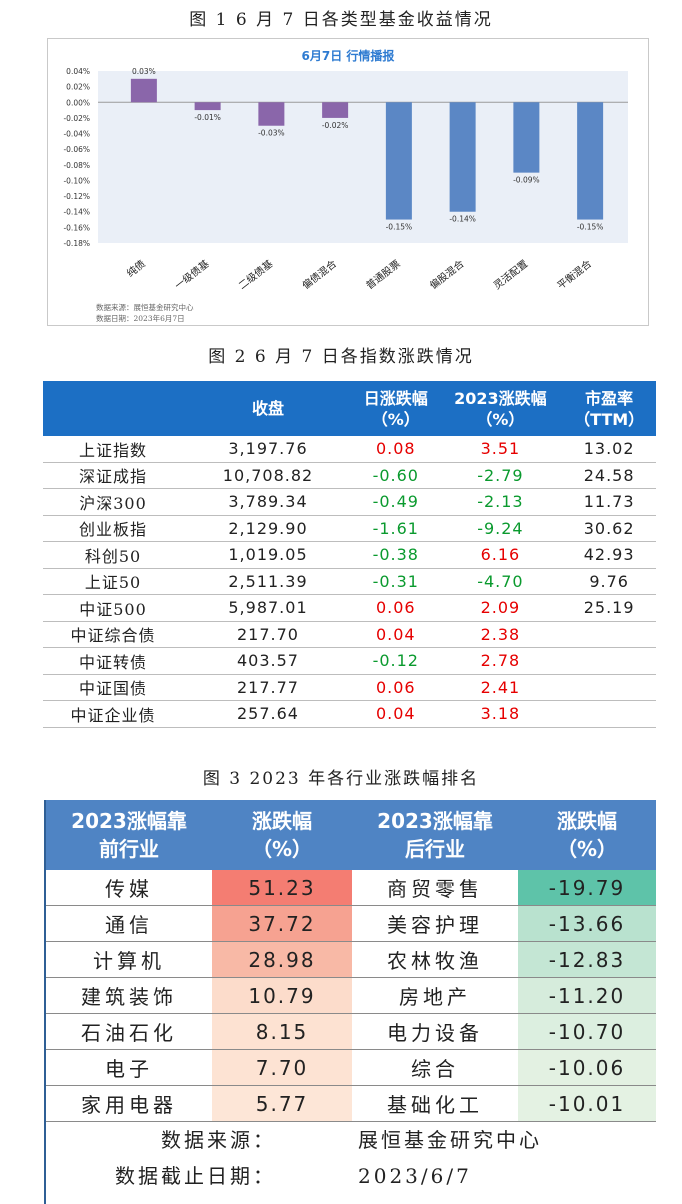 Image resolution: width=682 pixels, height=1204 pixels. What do you see at coordinates (574, 274) in the screenshot?
I see `x-category-label: 平衡混合` at bounding box center [574, 274].